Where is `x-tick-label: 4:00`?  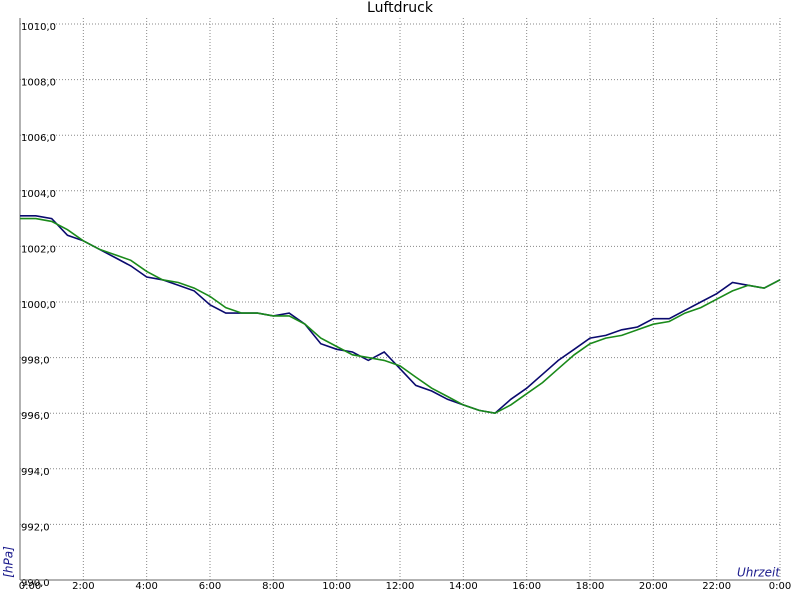
x-tick-label: 4:00 is located at coordinates (146, 586).